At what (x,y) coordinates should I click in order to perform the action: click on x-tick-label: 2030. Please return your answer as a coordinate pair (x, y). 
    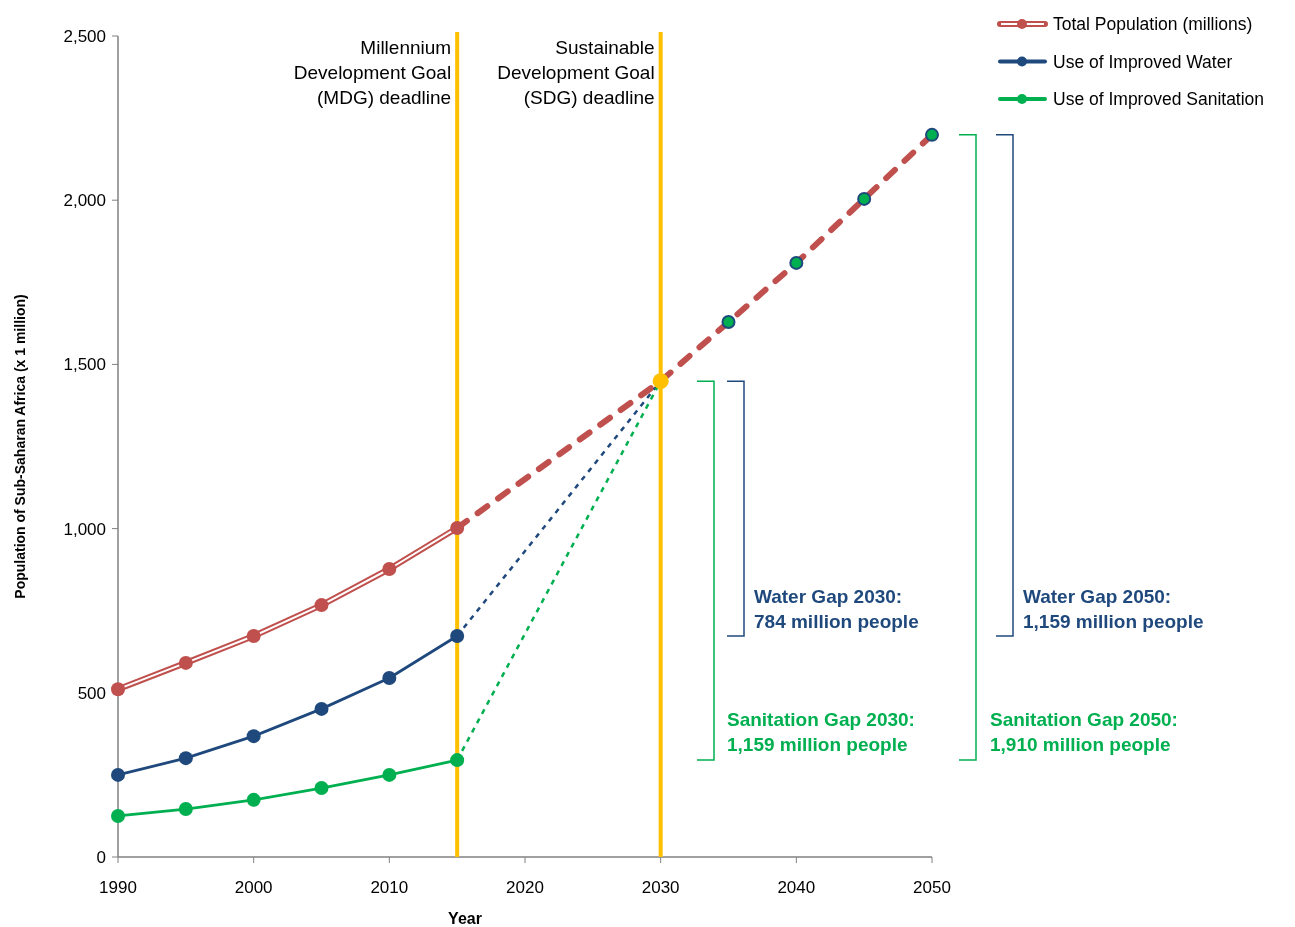
    Looking at the image, I should click on (660, 887).